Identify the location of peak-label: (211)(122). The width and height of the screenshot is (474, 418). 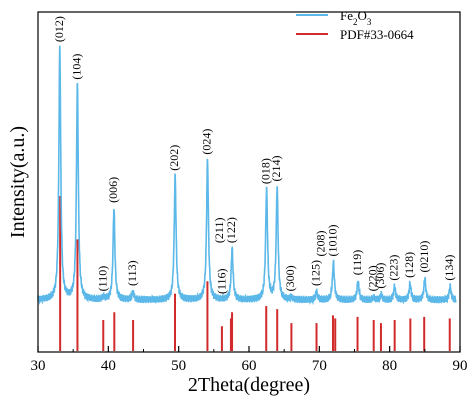
(225, 230).